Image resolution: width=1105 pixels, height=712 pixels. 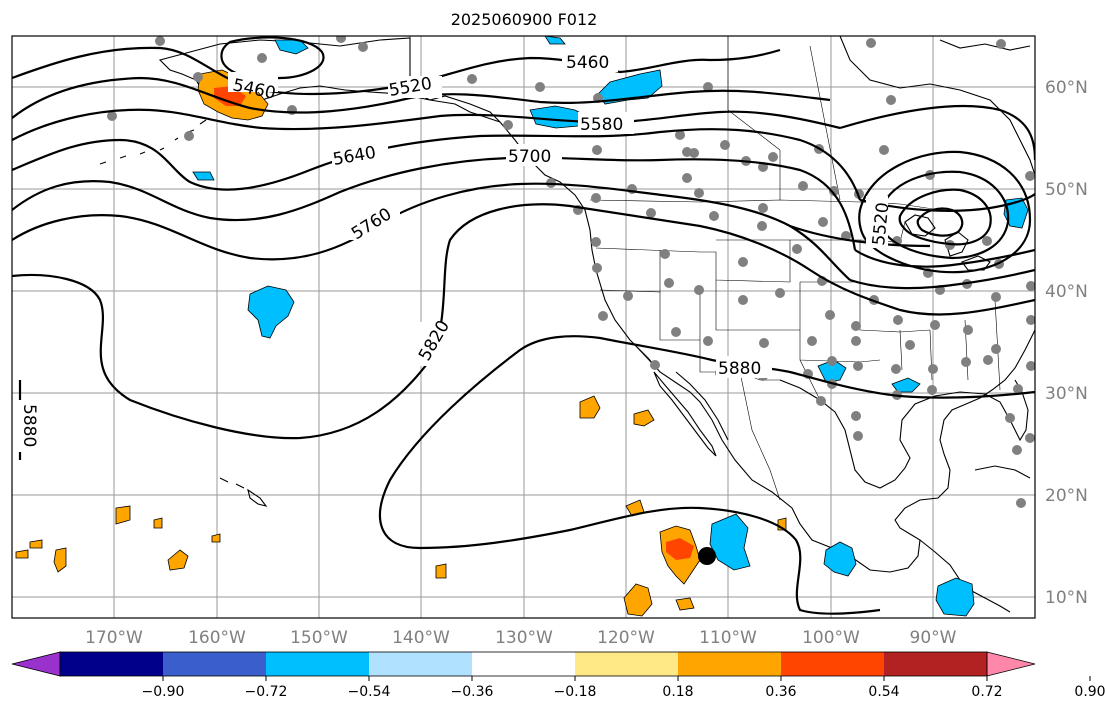 I want to click on colorbar-tick-label: 0.54, so click(x=883, y=692).